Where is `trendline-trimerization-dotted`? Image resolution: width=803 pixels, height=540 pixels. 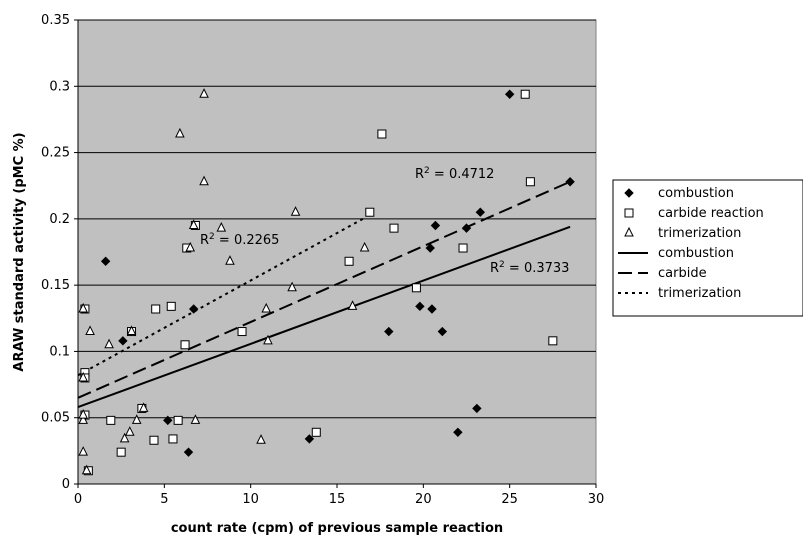
trendline-trimerization-dotted is located at coordinates (220, 297).